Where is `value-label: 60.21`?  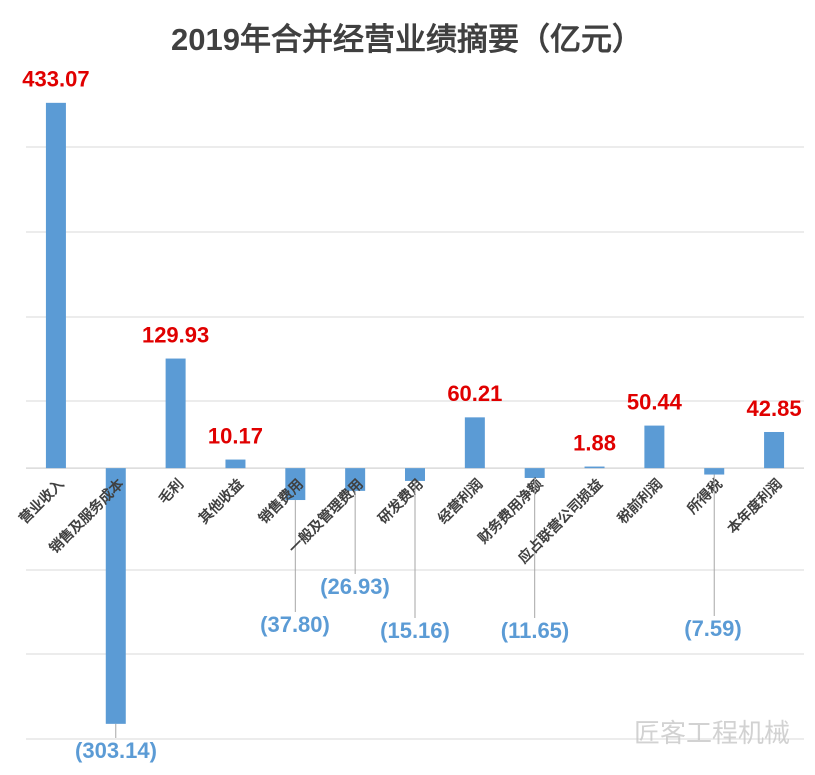
value-label: 60.21 is located at coordinates (474, 393).